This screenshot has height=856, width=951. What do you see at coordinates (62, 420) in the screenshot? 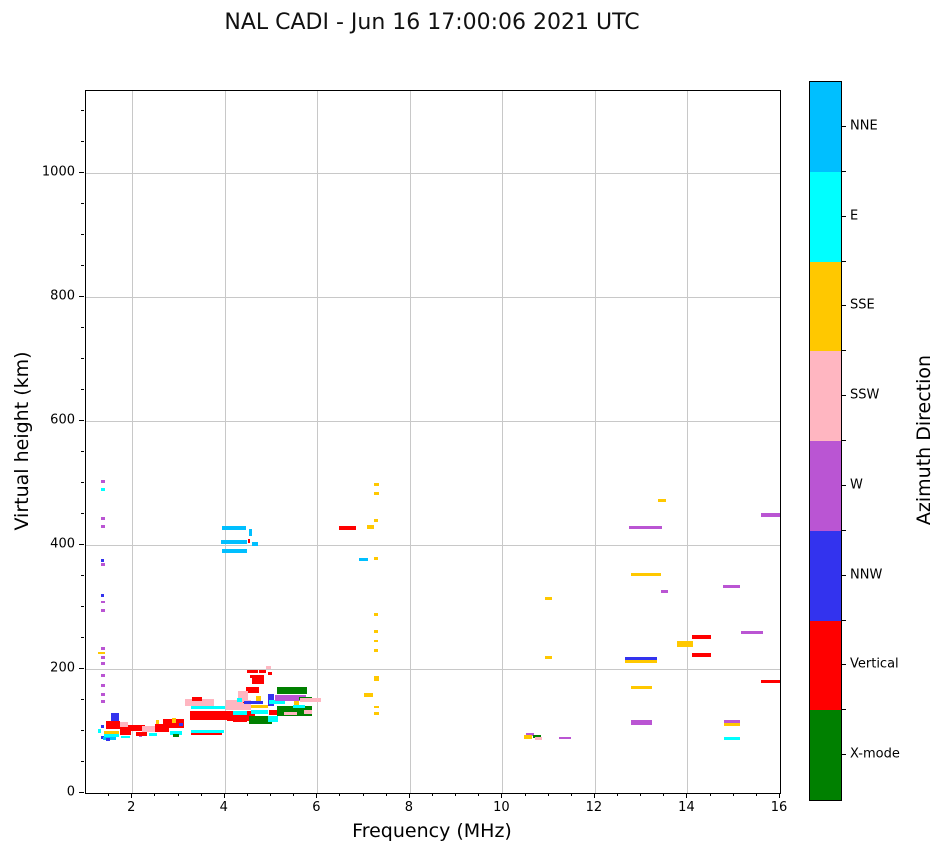
I see `y-tick-label: 600` at bounding box center [62, 420].